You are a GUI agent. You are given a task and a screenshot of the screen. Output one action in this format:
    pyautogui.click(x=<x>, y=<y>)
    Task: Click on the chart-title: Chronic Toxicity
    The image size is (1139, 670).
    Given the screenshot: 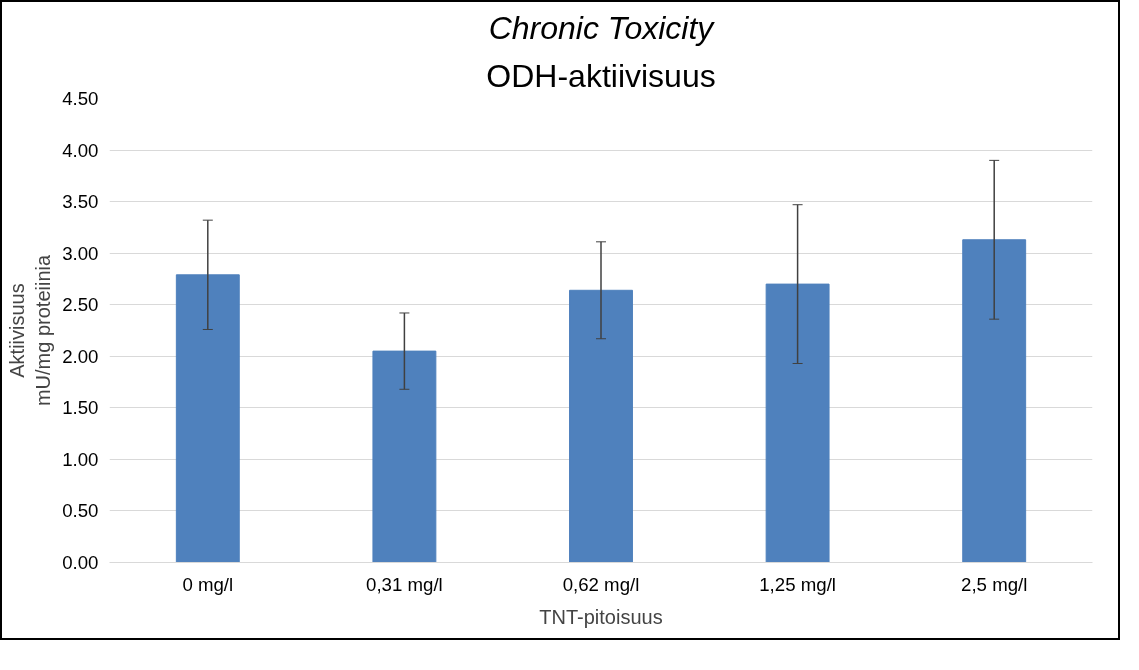 What is the action you would take?
    pyautogui.click(x=602, y=27)
    